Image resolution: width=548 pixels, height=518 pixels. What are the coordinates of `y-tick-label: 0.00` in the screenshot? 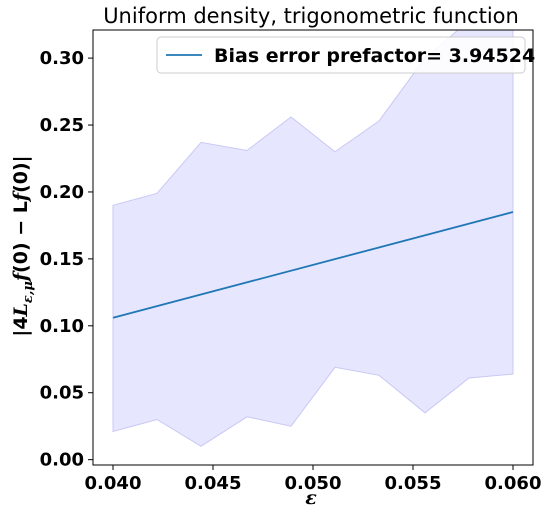 It's located at (62, 460).